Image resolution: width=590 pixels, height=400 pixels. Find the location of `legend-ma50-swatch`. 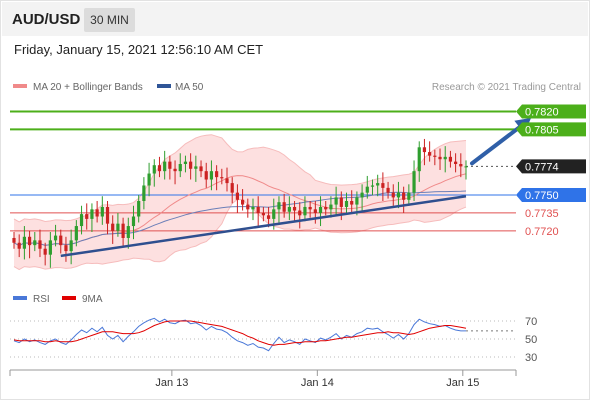

legend-ma50-swatch is located at coordinates (164, 86).